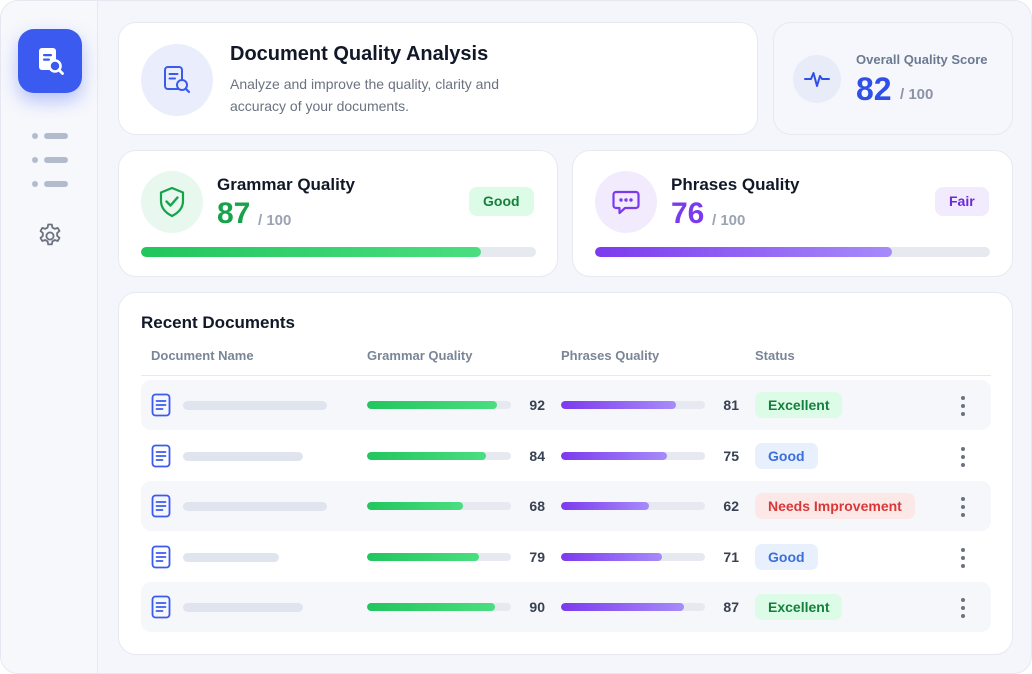 The height and width of the screenshot is (674, 1032). I want to click on grammar-quality-value: 92, so click(537, 405).